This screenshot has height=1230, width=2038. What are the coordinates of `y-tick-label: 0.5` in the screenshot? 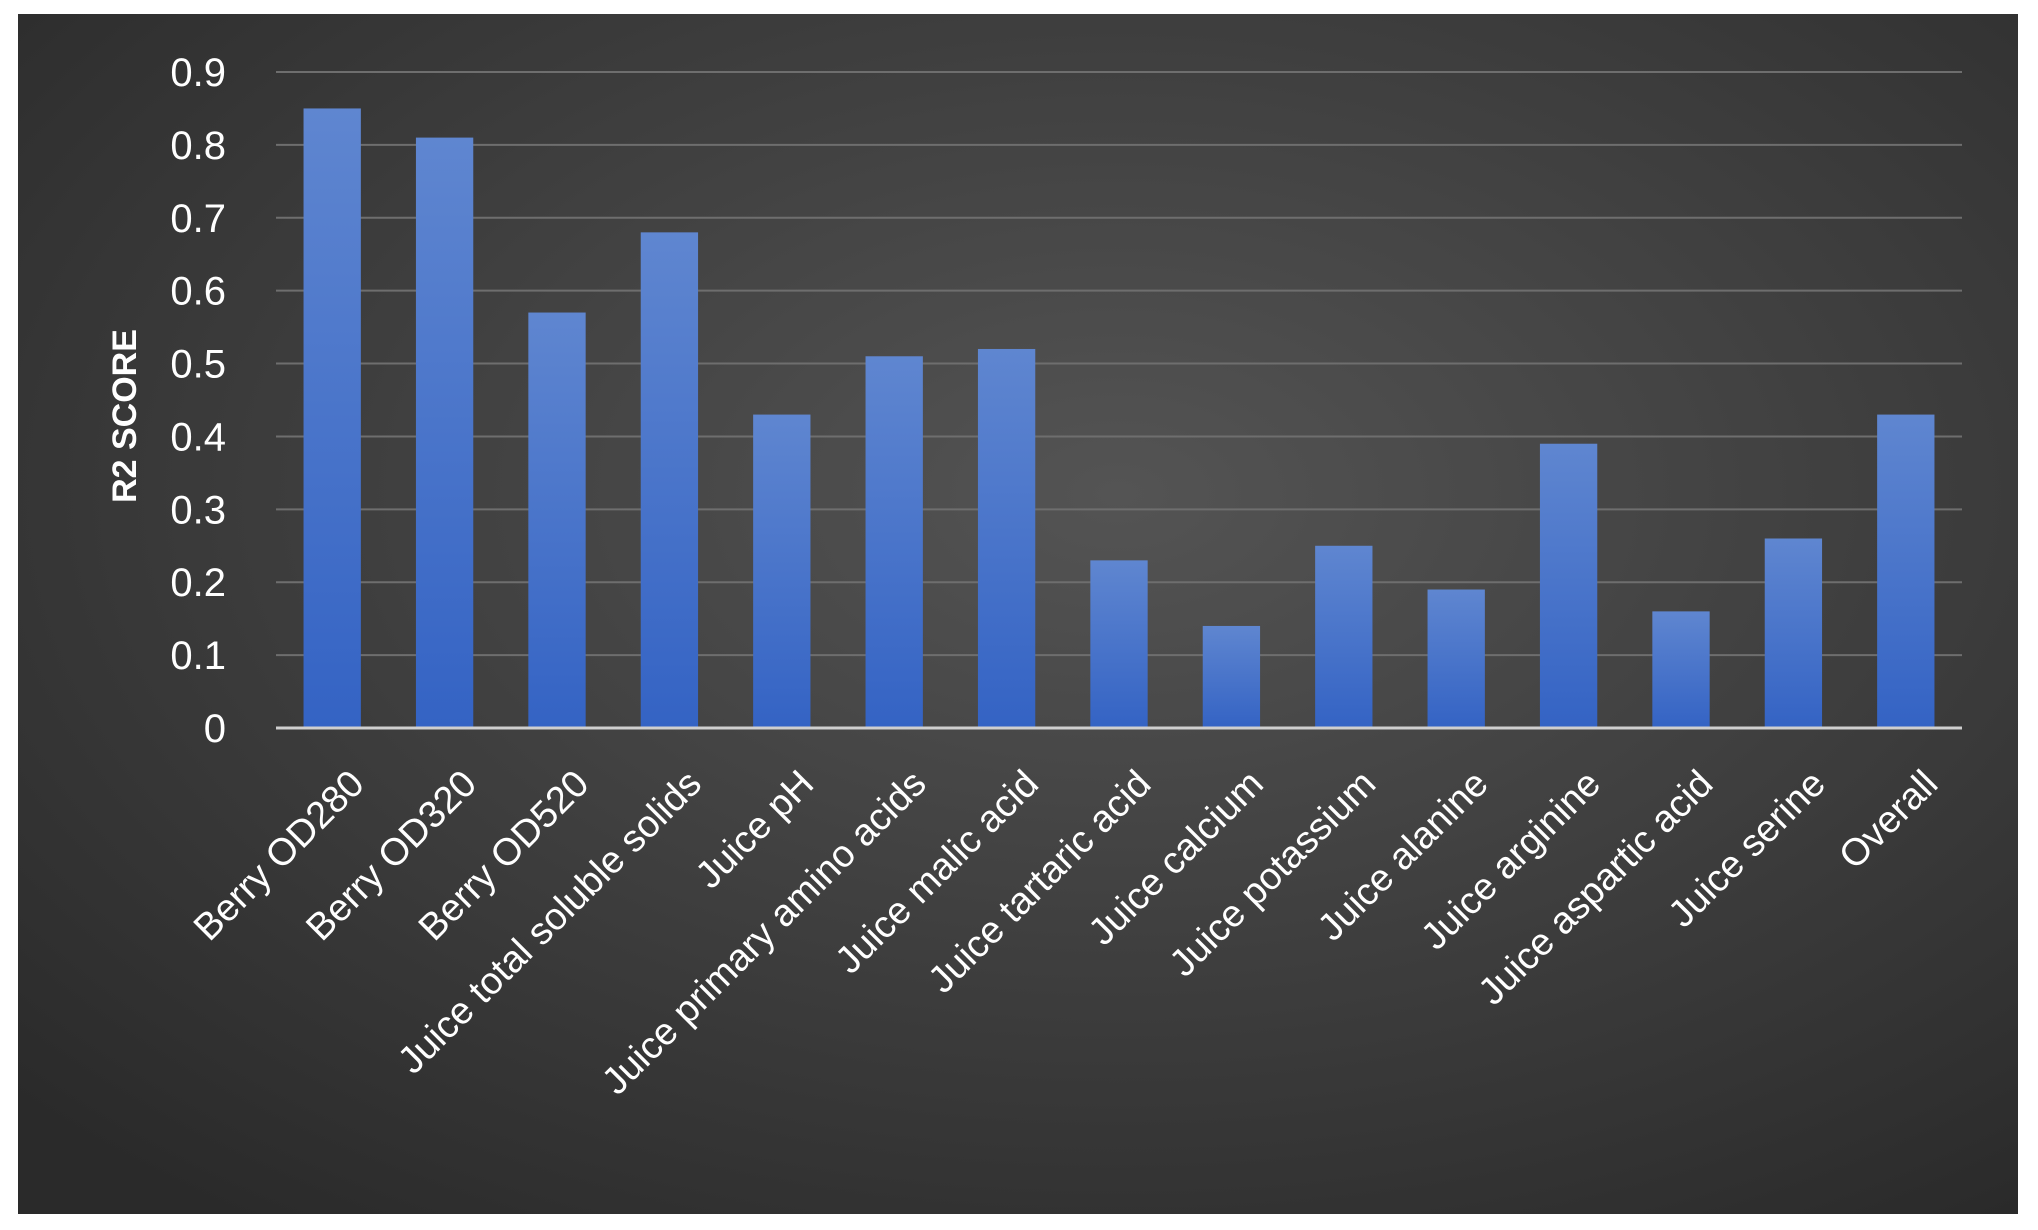 It's located at (198, 365).